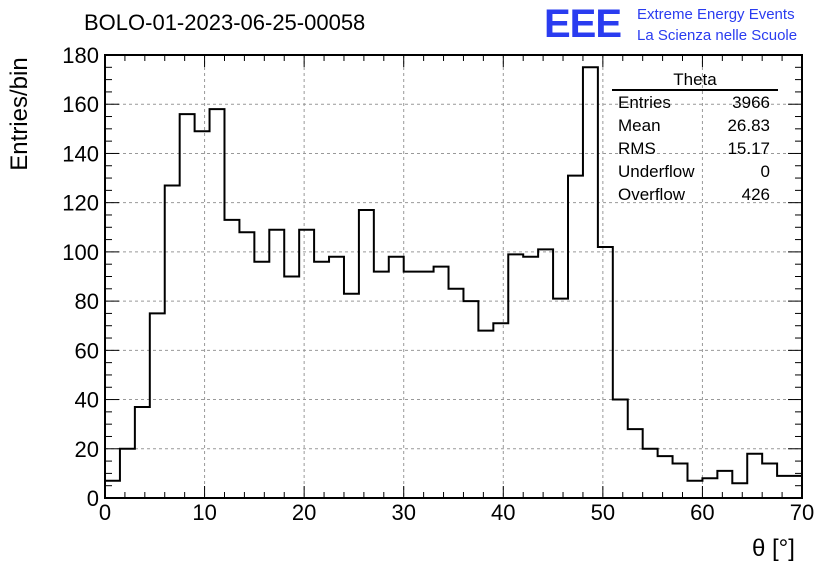 Image resolution: width=836 pixels, height=572 pixels. I want to click on x-tick-label: 40, so click(503, 512).